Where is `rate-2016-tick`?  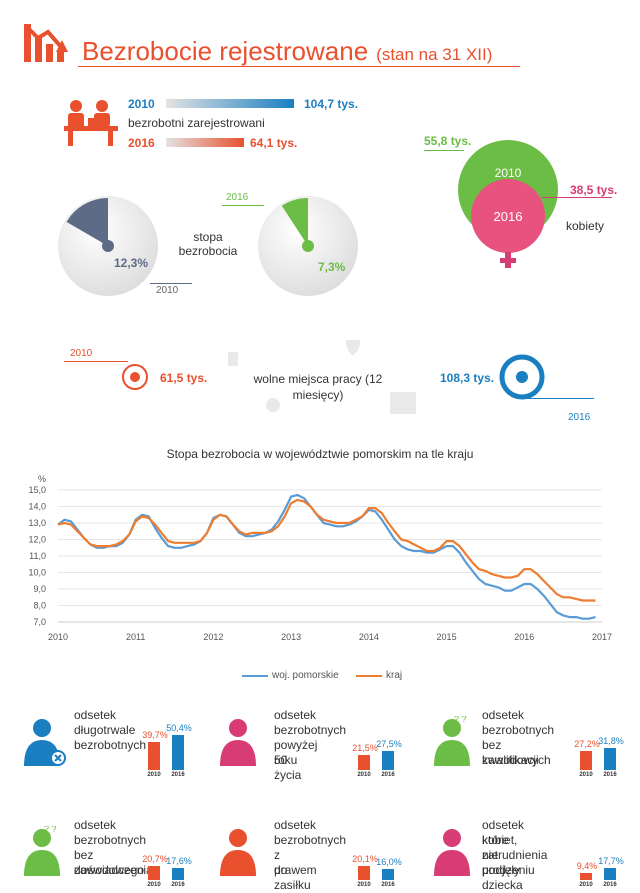
rate-2016-tick is located at coordinates (243, 205).